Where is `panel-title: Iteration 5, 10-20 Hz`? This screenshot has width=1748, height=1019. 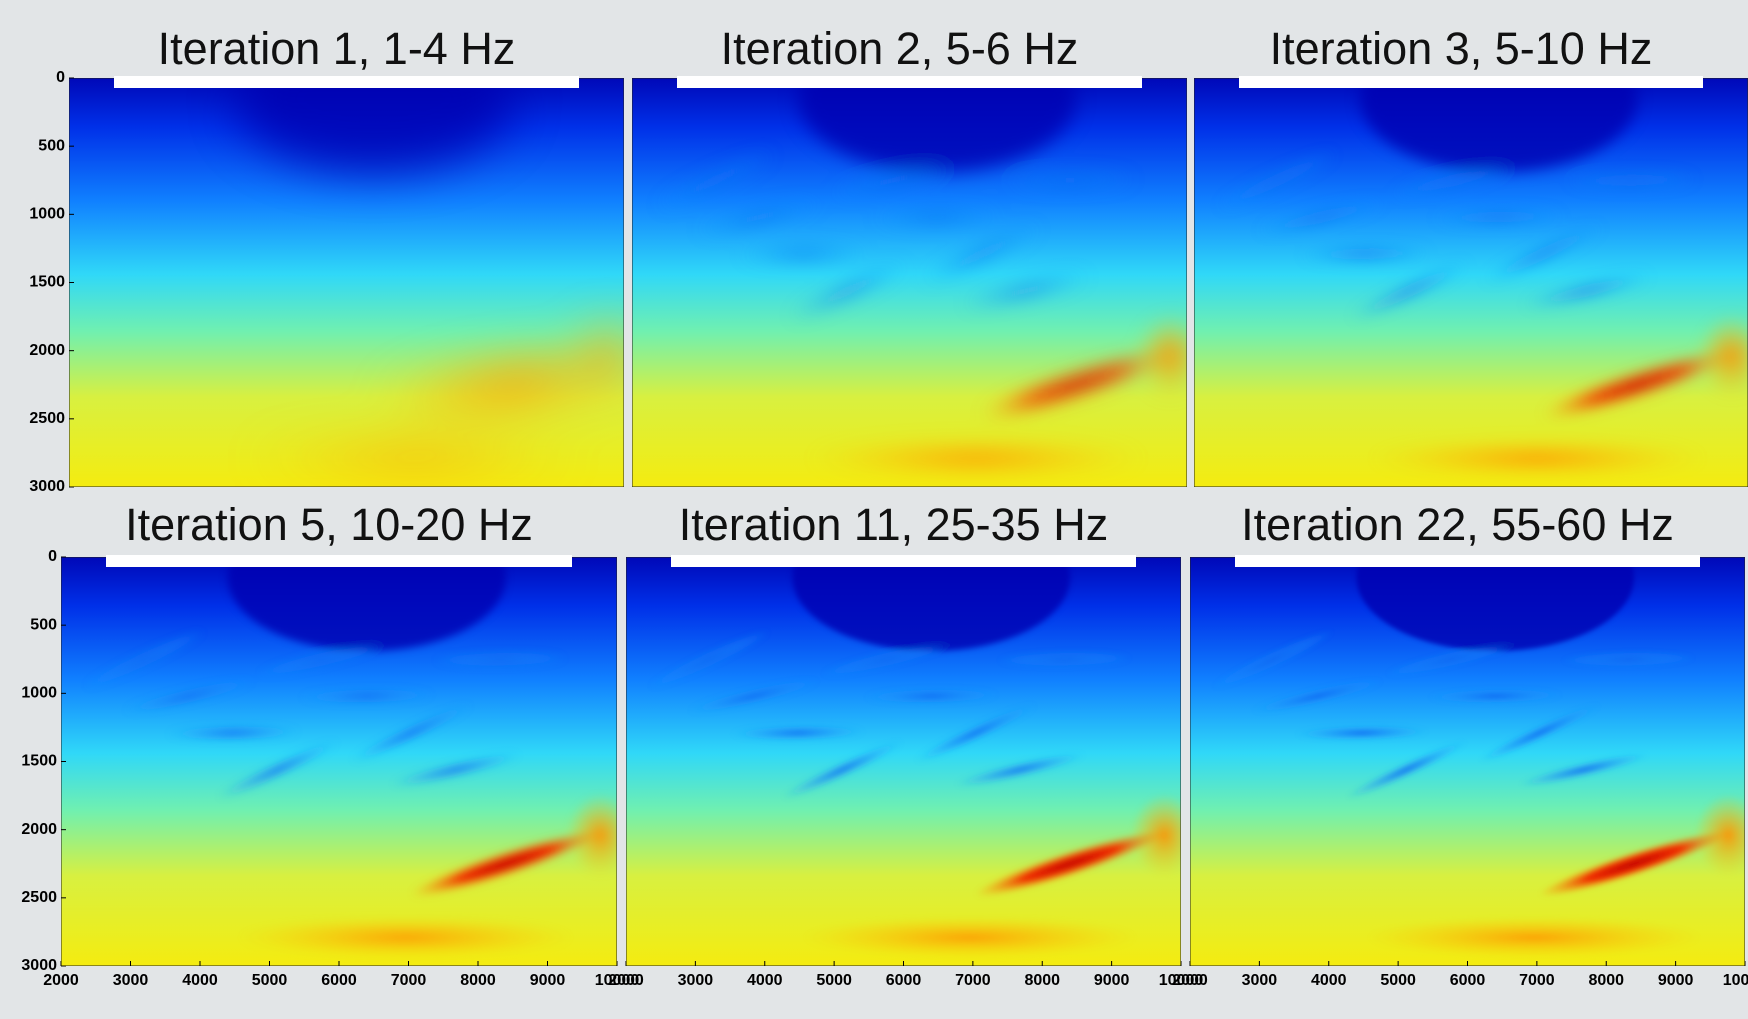
panel-title: Iteration 5, 10-20 Hz is located at coordinates (329, 524).